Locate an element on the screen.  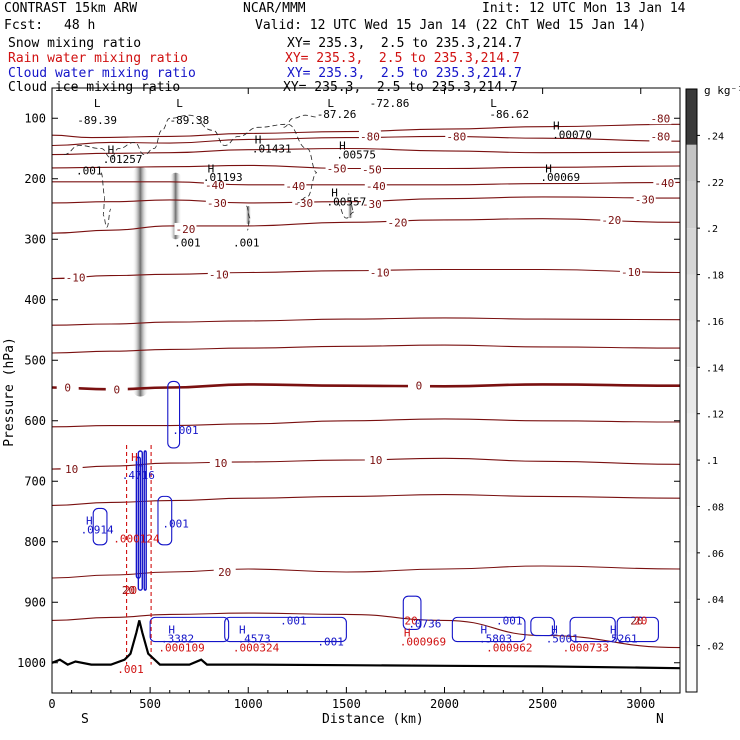
temperature-label-5: -50 is located at coordinates (372, 170).